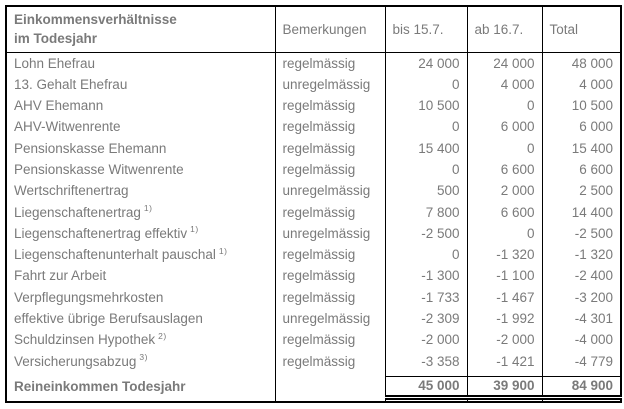 Image resolution: width=624 pixels, height=409 pixels. What do you see at coordinates (426, 212) in the screenshot?
I see `row-value-until: 7 800` at bounding box center [426, 212].